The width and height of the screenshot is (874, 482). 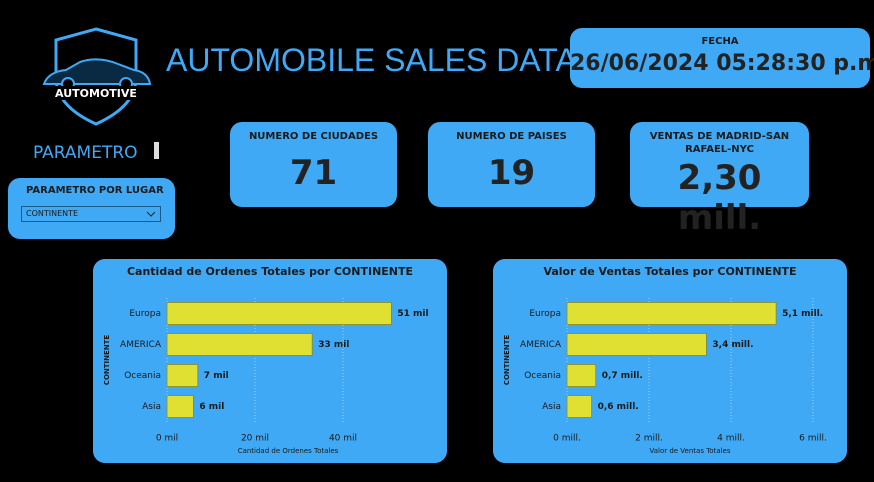 I want to click on page-title: AUTOMOBILE SALES DATA, so click(x=371, y=60).